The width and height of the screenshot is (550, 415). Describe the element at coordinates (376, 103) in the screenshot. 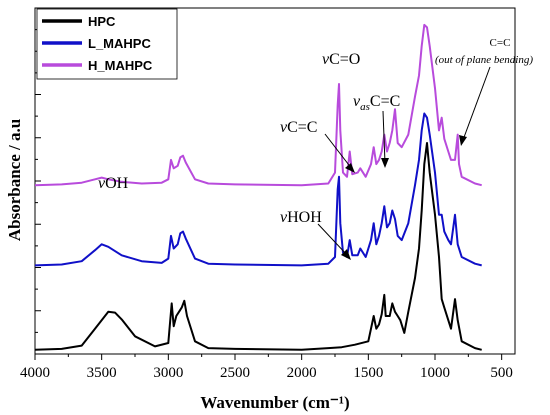

I see `annotation-vascc: vasC=C` at that location.